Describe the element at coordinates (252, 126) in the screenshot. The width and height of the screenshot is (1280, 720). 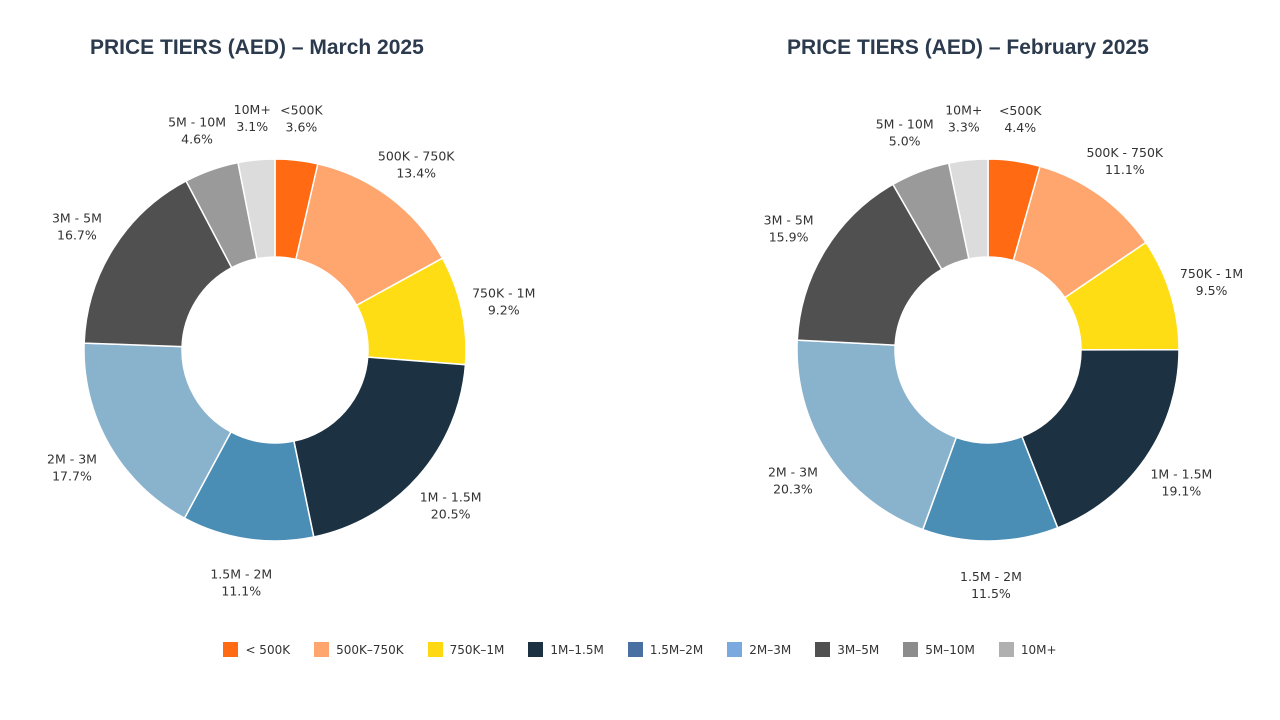
I see `slice-value-label: 3.1%` at that location.